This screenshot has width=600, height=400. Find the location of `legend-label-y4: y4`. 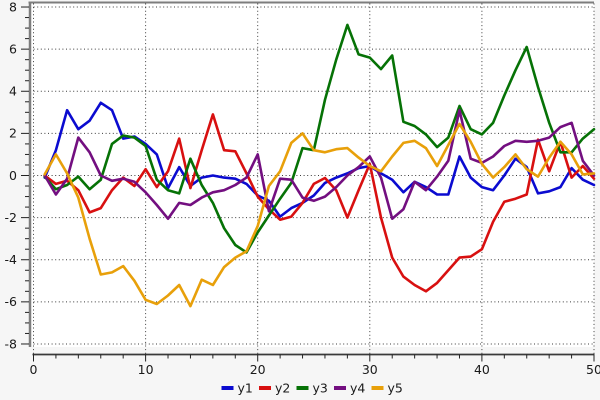

legend-label-y4: y4 is located at coordinates (357, 388).